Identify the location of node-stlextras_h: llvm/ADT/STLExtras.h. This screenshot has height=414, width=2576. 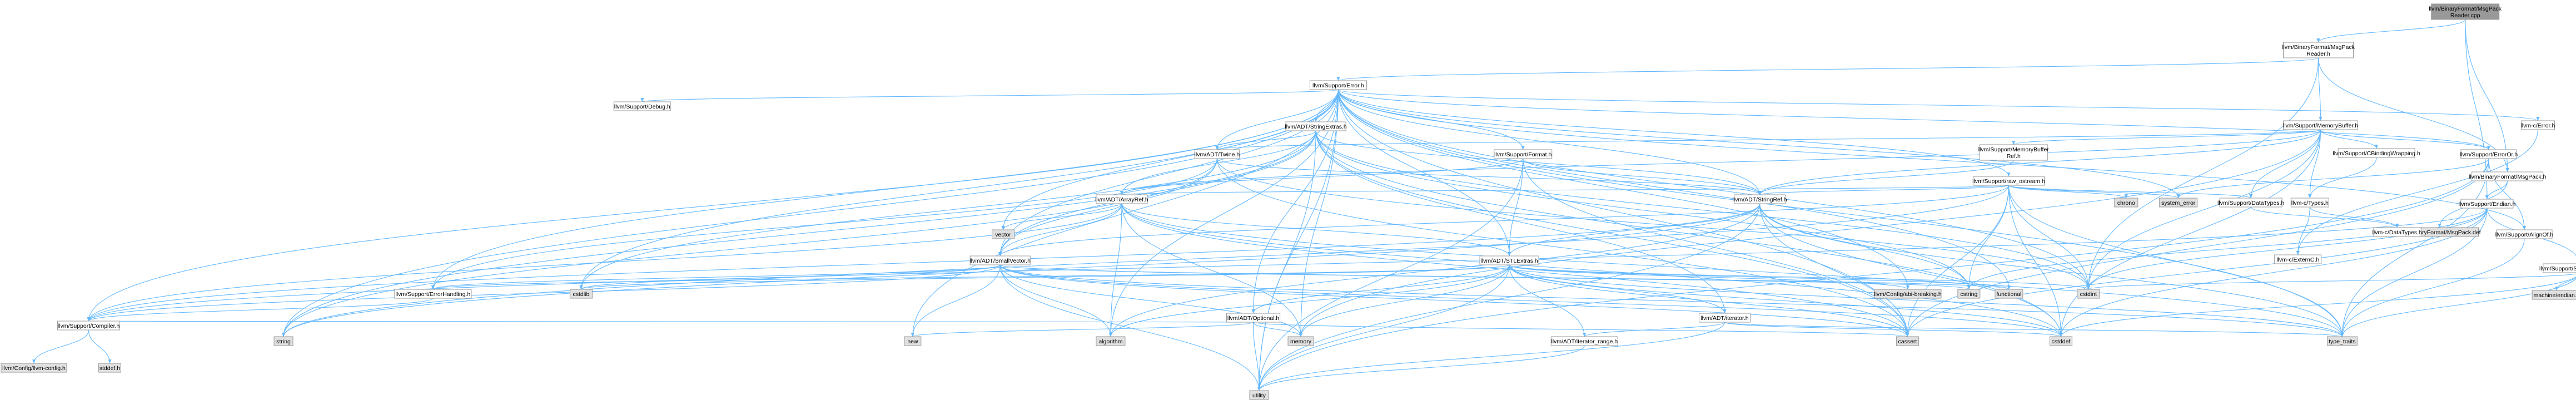
(1509, 260).